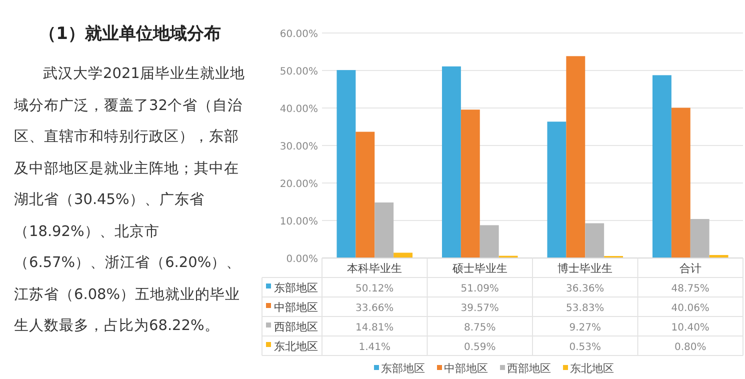 The image size is (745, 379). Describe the element at coordinates (299, 109) in the screenshot. I see `y-tick-label: 40.00%` at that location.